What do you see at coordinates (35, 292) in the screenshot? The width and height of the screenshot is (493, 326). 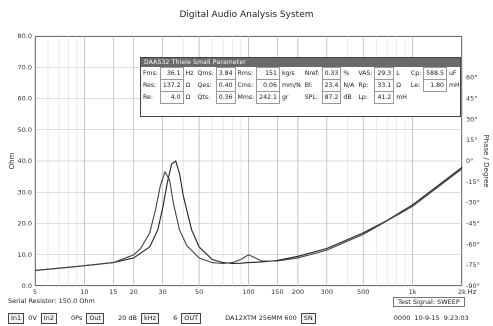 I see `x-tick-label: 5` at bounding box center [35, 292].